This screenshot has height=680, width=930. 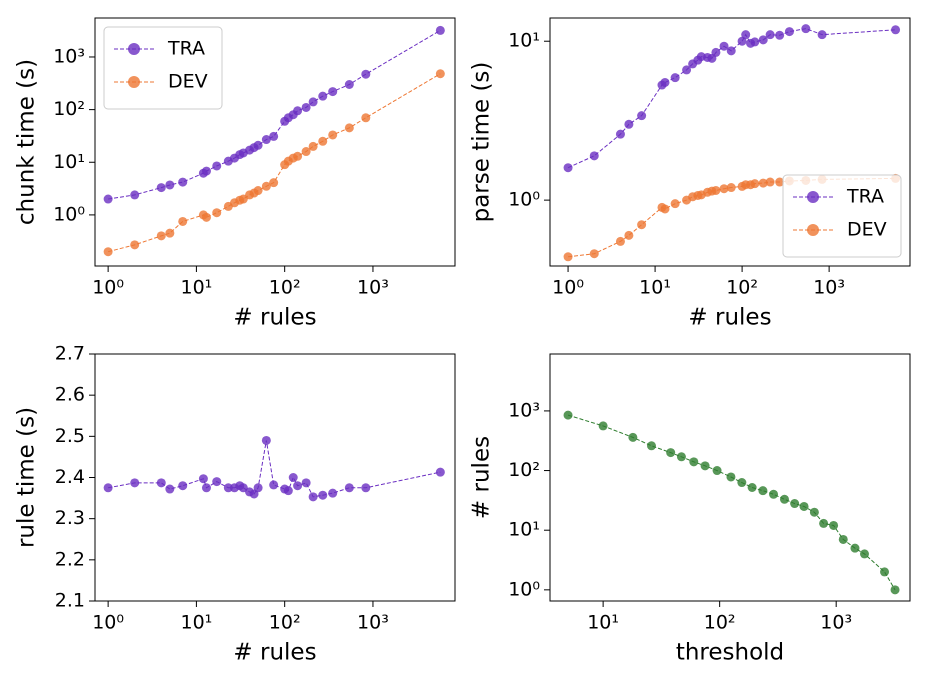 I want to click on y-tick-label: 10², so click(x=524, y=470).